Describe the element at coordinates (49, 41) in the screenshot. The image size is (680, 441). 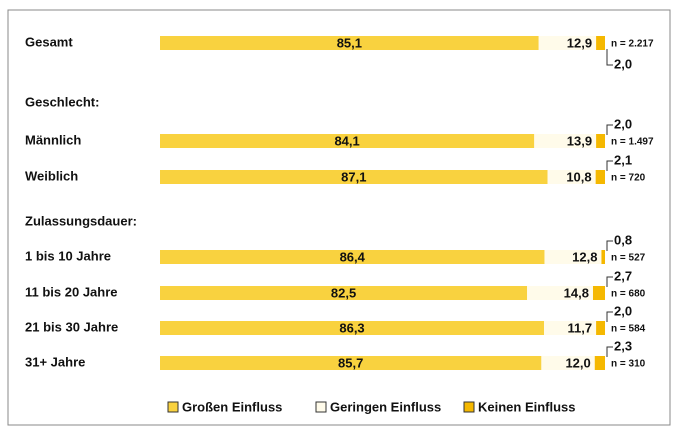
I see `category-label: Gesamt` at that location.